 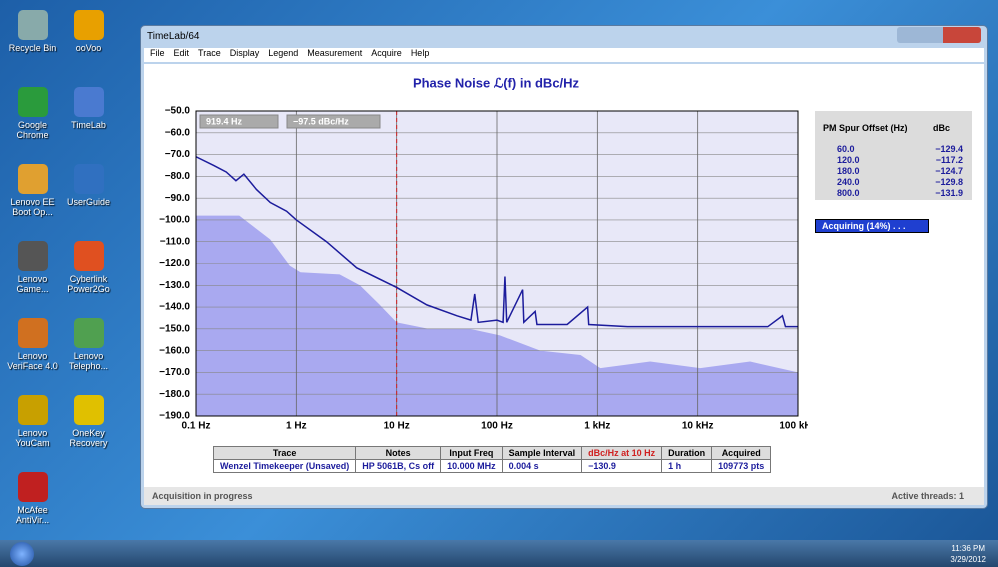 I want to click on table-header: Notes, so click(x=398, y=453).